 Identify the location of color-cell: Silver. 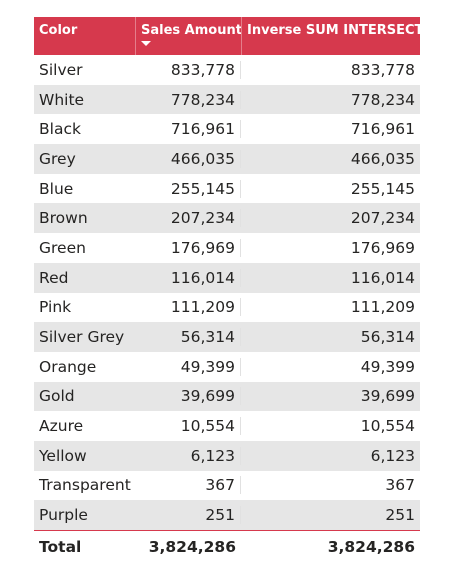
(61, 69).